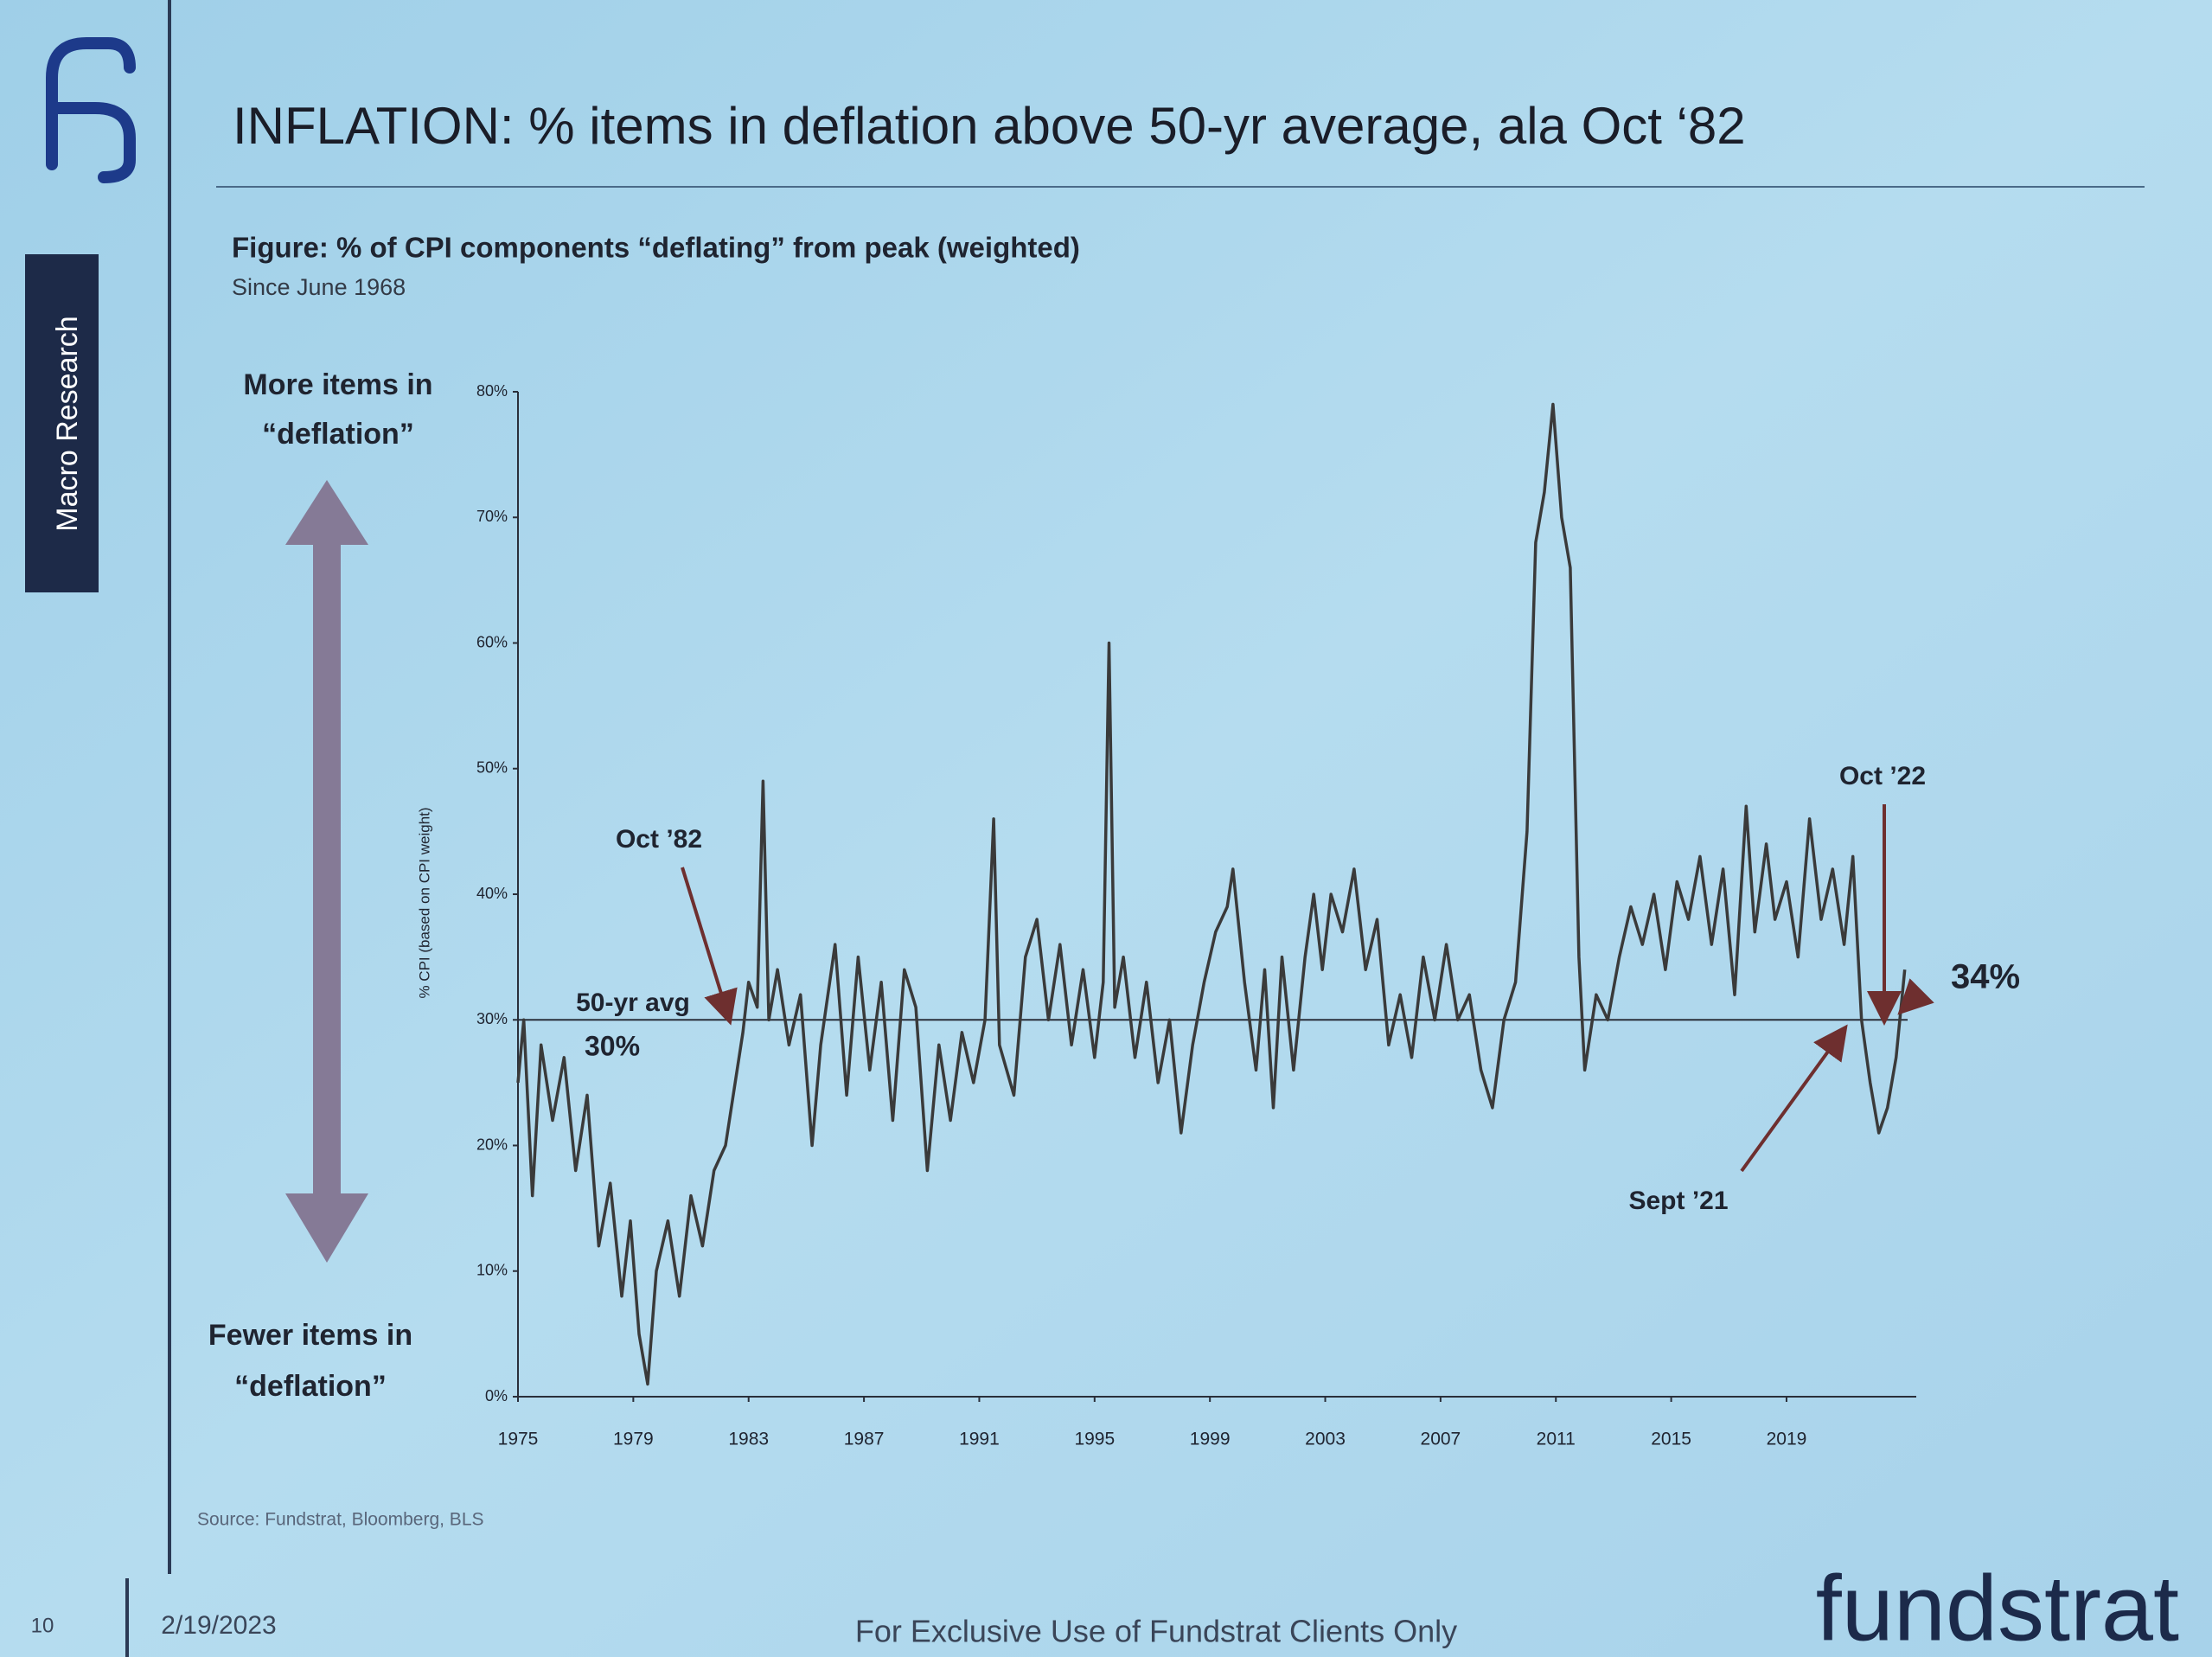  Describe the element at coordinates (492, 516) in the screenshot. I see `y-tick-label: 70%` at that location.